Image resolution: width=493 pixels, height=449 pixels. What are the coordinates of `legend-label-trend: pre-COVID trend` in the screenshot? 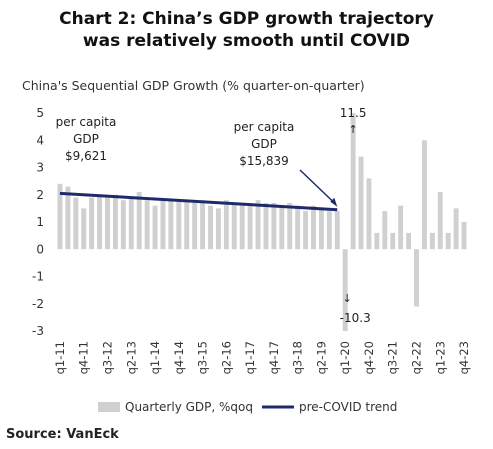 It's located at (348, 407).